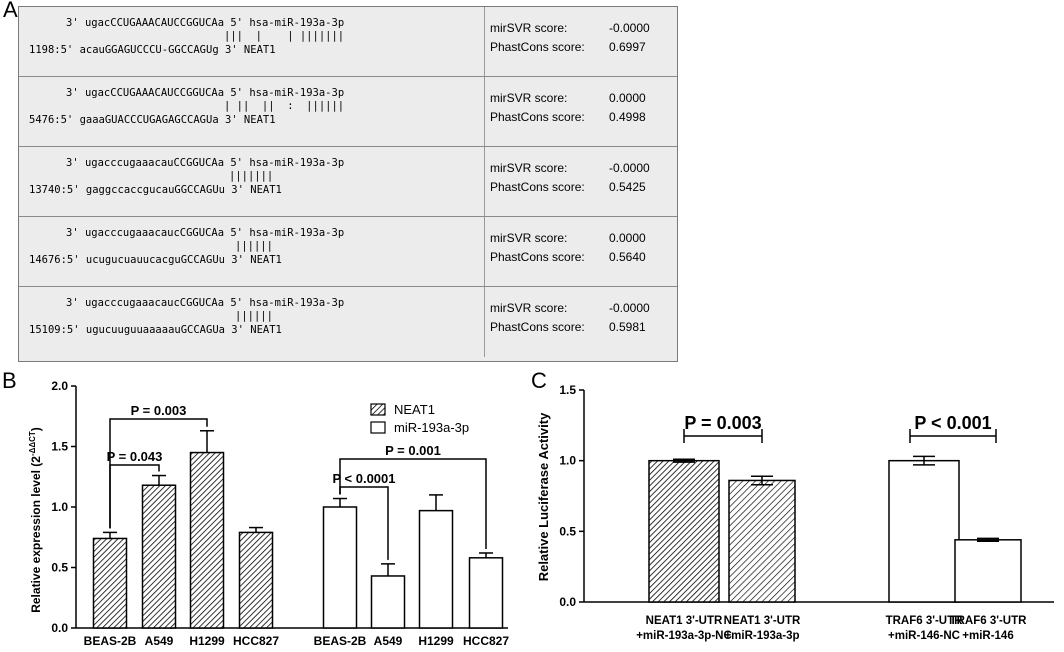 Image resolution: width=1064 pixels, height=652 pixels. Describe the element at coordinates (627, 187) in the screenshot. I see `phastcons-score: 0.5425` at that location.